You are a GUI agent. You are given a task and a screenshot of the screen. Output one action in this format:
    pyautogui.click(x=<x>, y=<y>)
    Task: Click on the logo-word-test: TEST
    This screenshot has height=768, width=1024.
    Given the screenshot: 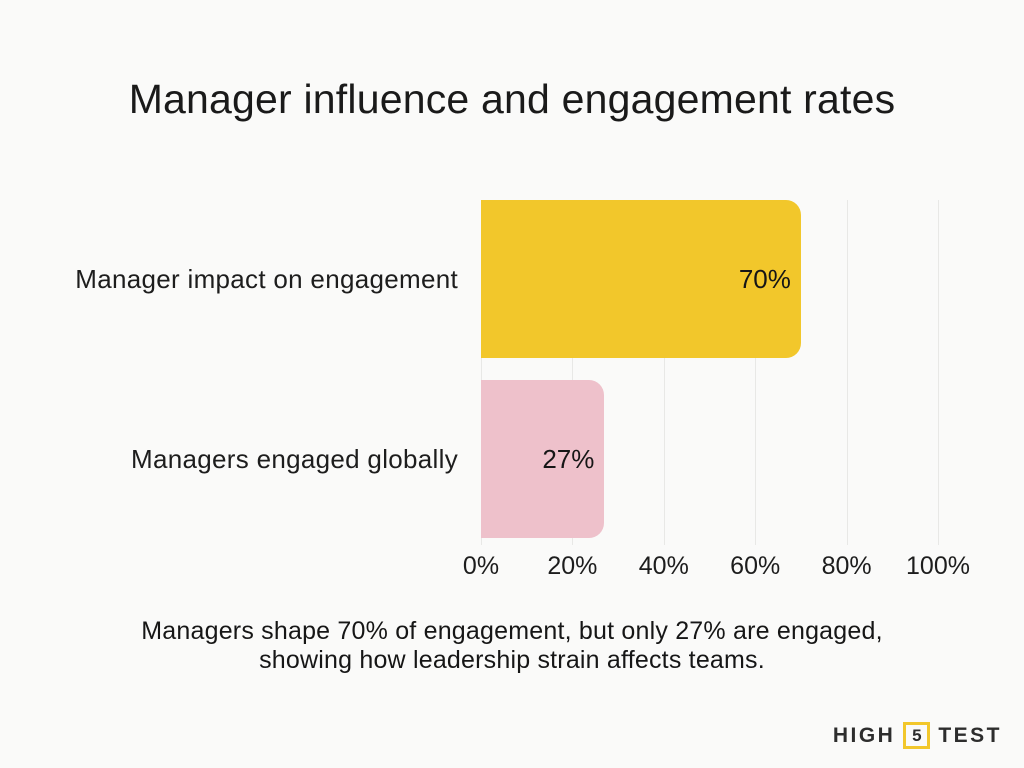 What is the action you would take?
    pyautogui.click(x=970, y=735)
    